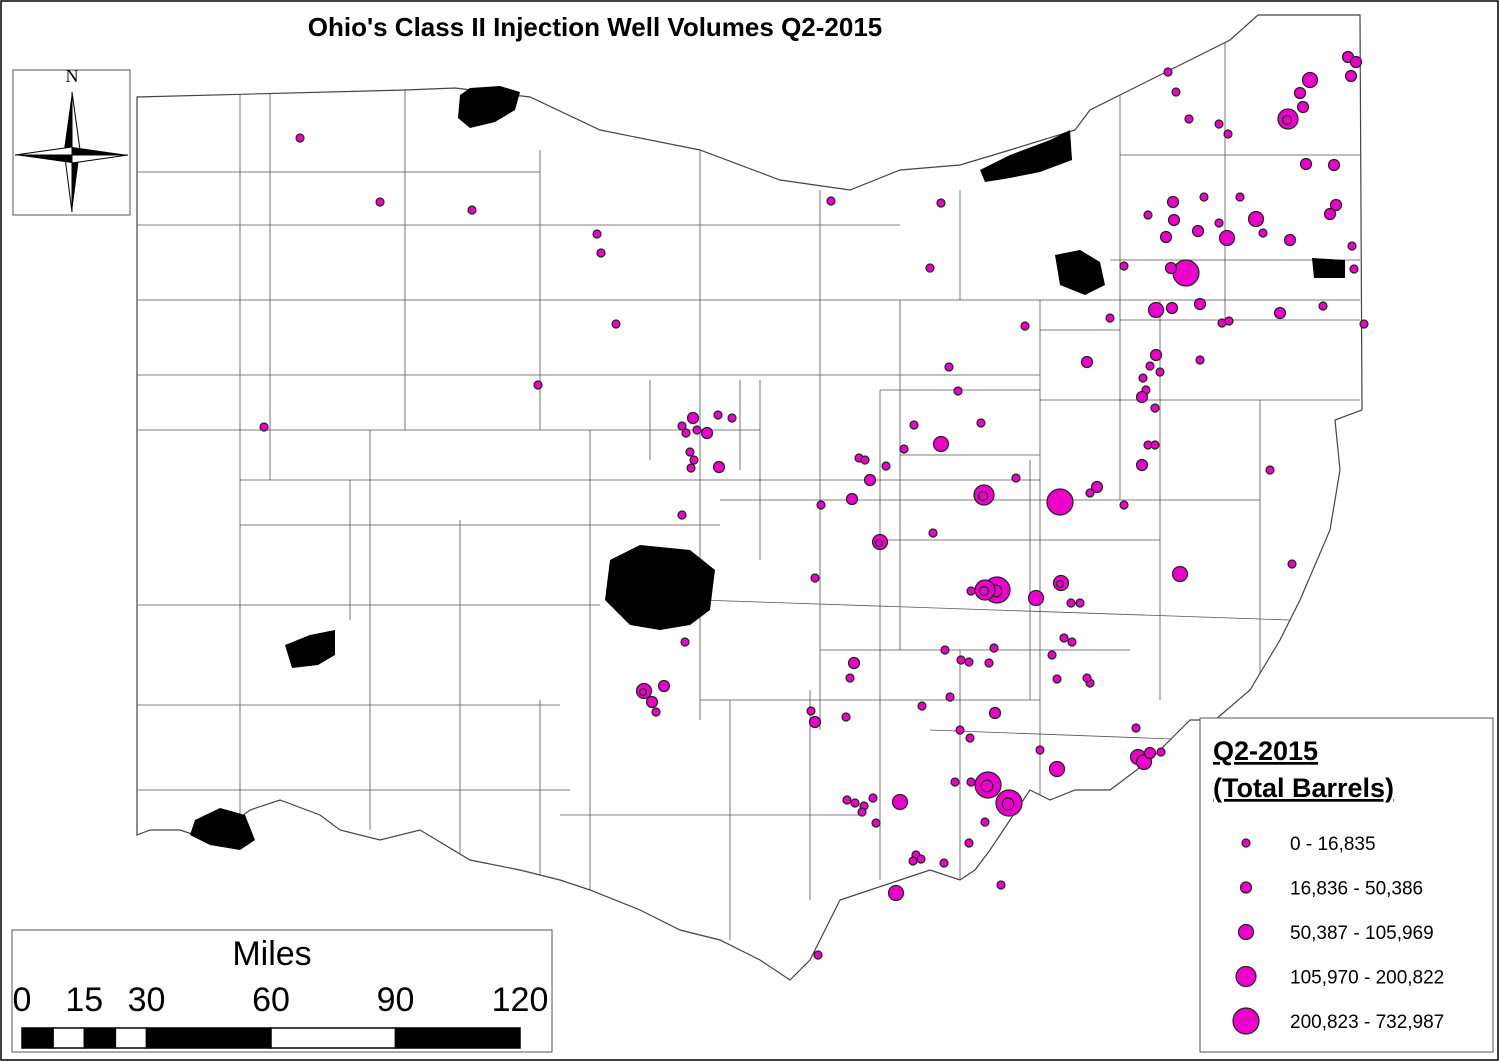 The width and height of the screenshot is (1500, 1062). What do you see at coordinates (1362, 933) in the screenshot?
I see `legend-label: 50,387 - 105,969` at bounding box center [1362, 933].